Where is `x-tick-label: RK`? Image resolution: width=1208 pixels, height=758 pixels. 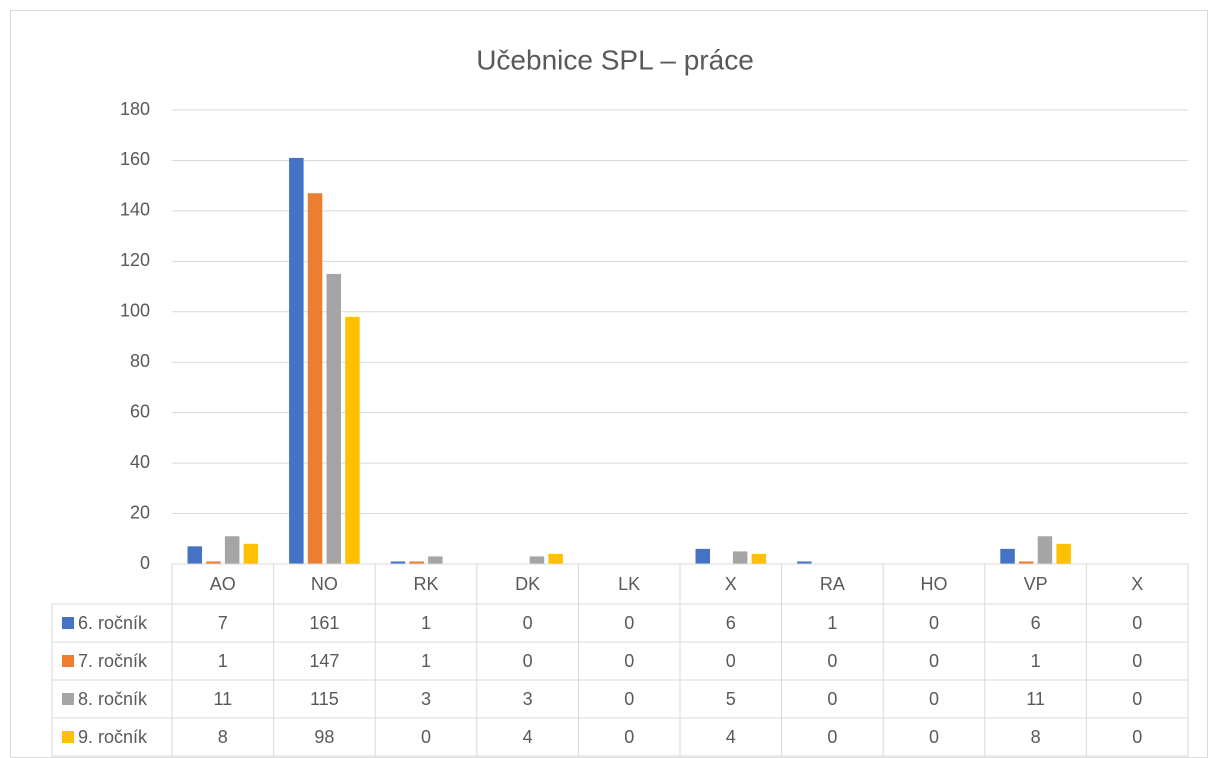 x-tick-label: RK is located at coordinates (425, 584).